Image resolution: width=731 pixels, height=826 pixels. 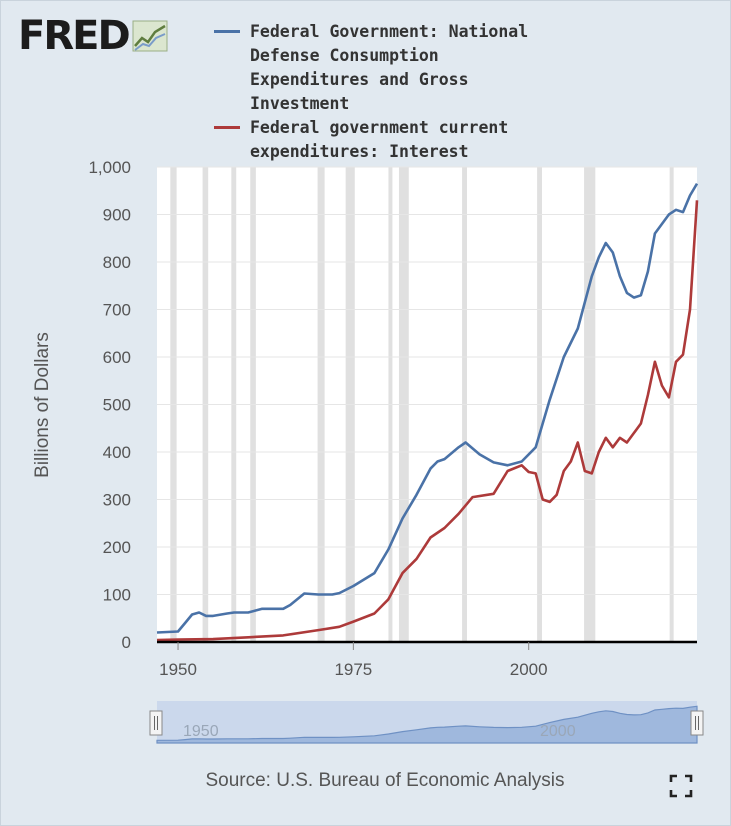 What do you see at coordinates (227, 127) in the screenshot?
I see `legend-swatch-interest` at bounding box center [227, 127].